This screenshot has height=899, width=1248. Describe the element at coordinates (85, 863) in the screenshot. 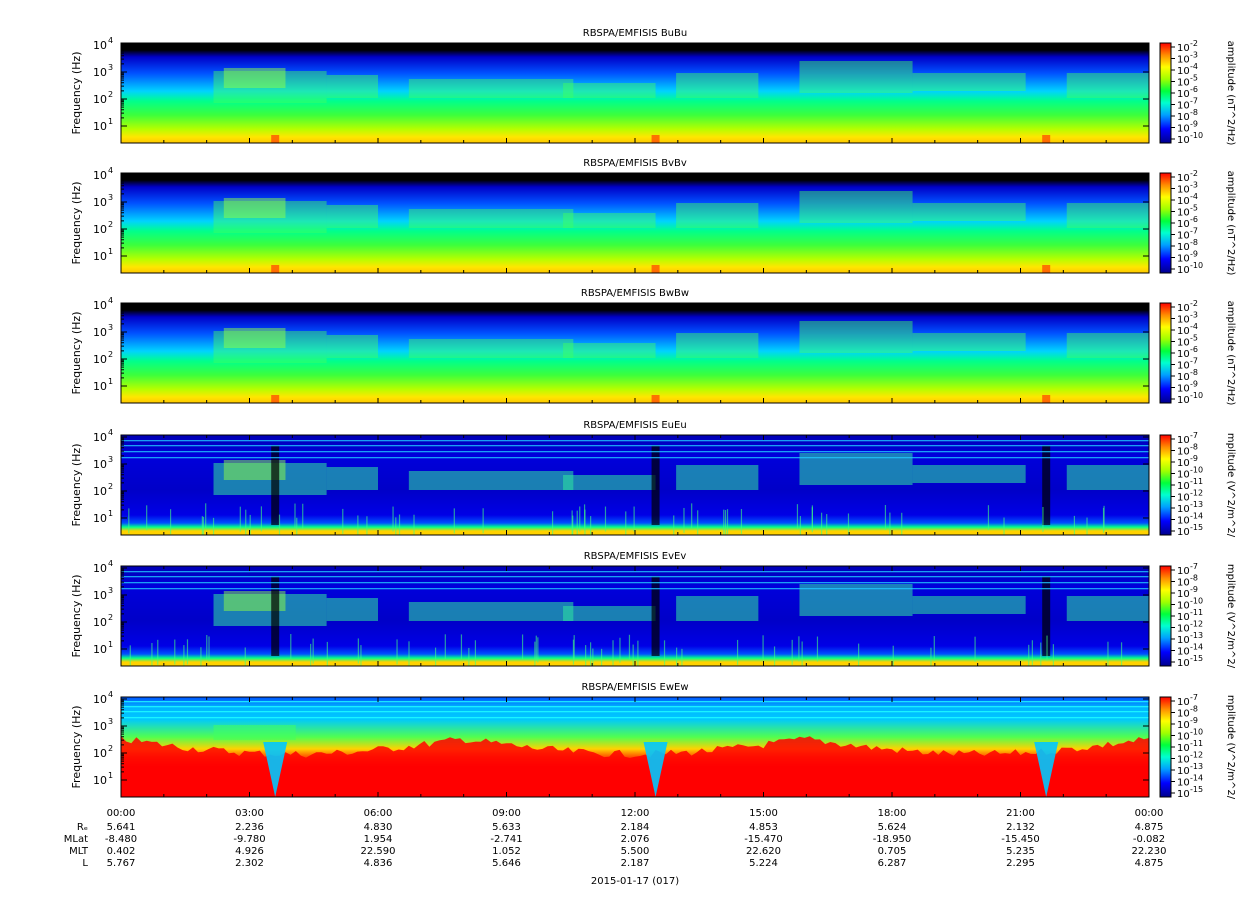

I see `orbit-row-label: L` at that location.